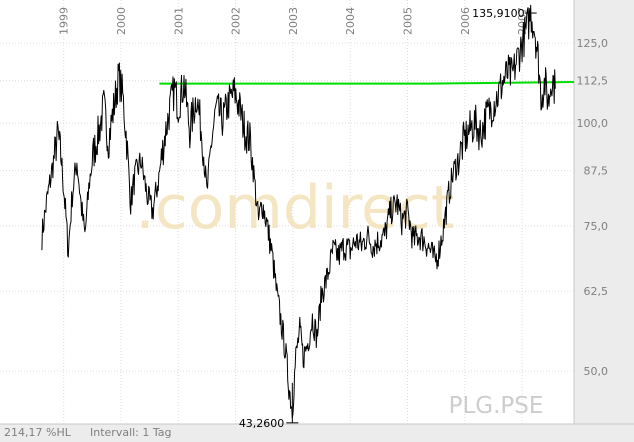 Image resolution: width=634 pixels, height=442 pixels. Describe the element at coordinates (593, 81) in the screenshot. I see `y-tick-label: 112,5` at that location.